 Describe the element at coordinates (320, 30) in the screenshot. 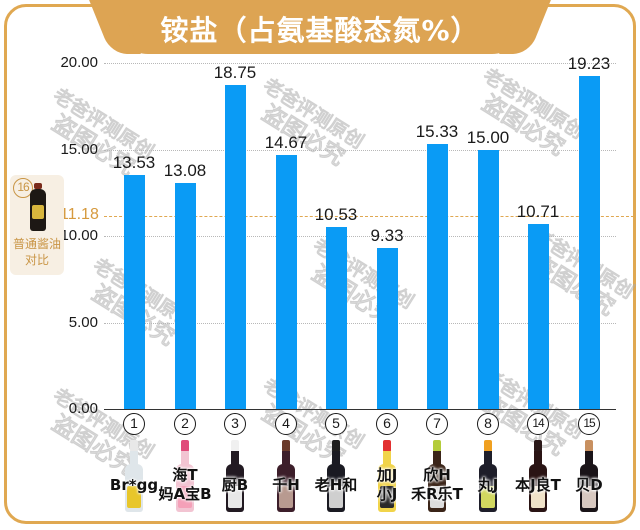

I see `chart-title: 铵盐（占氨基酸态氮%）` at that location.